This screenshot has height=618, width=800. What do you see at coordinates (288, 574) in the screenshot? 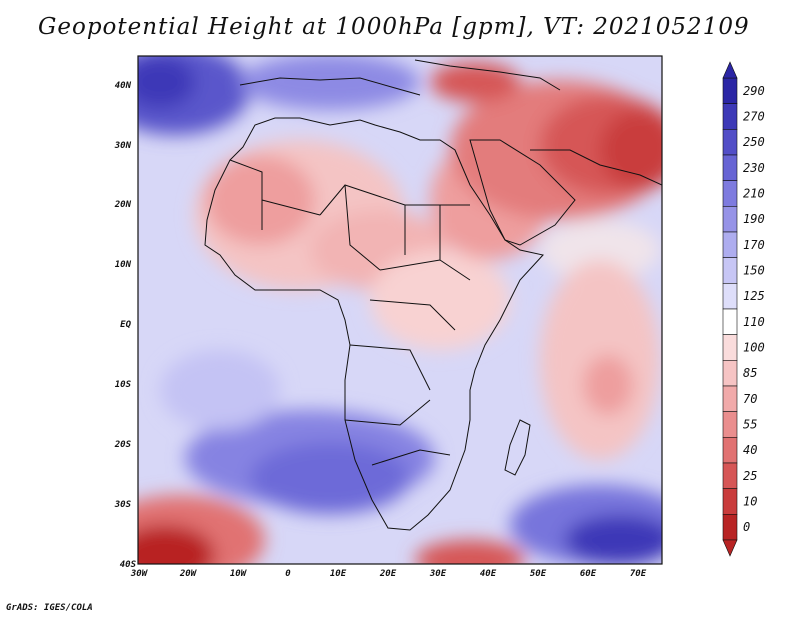
I see `x-tick-label: 0` at bounding box center [288, 574].